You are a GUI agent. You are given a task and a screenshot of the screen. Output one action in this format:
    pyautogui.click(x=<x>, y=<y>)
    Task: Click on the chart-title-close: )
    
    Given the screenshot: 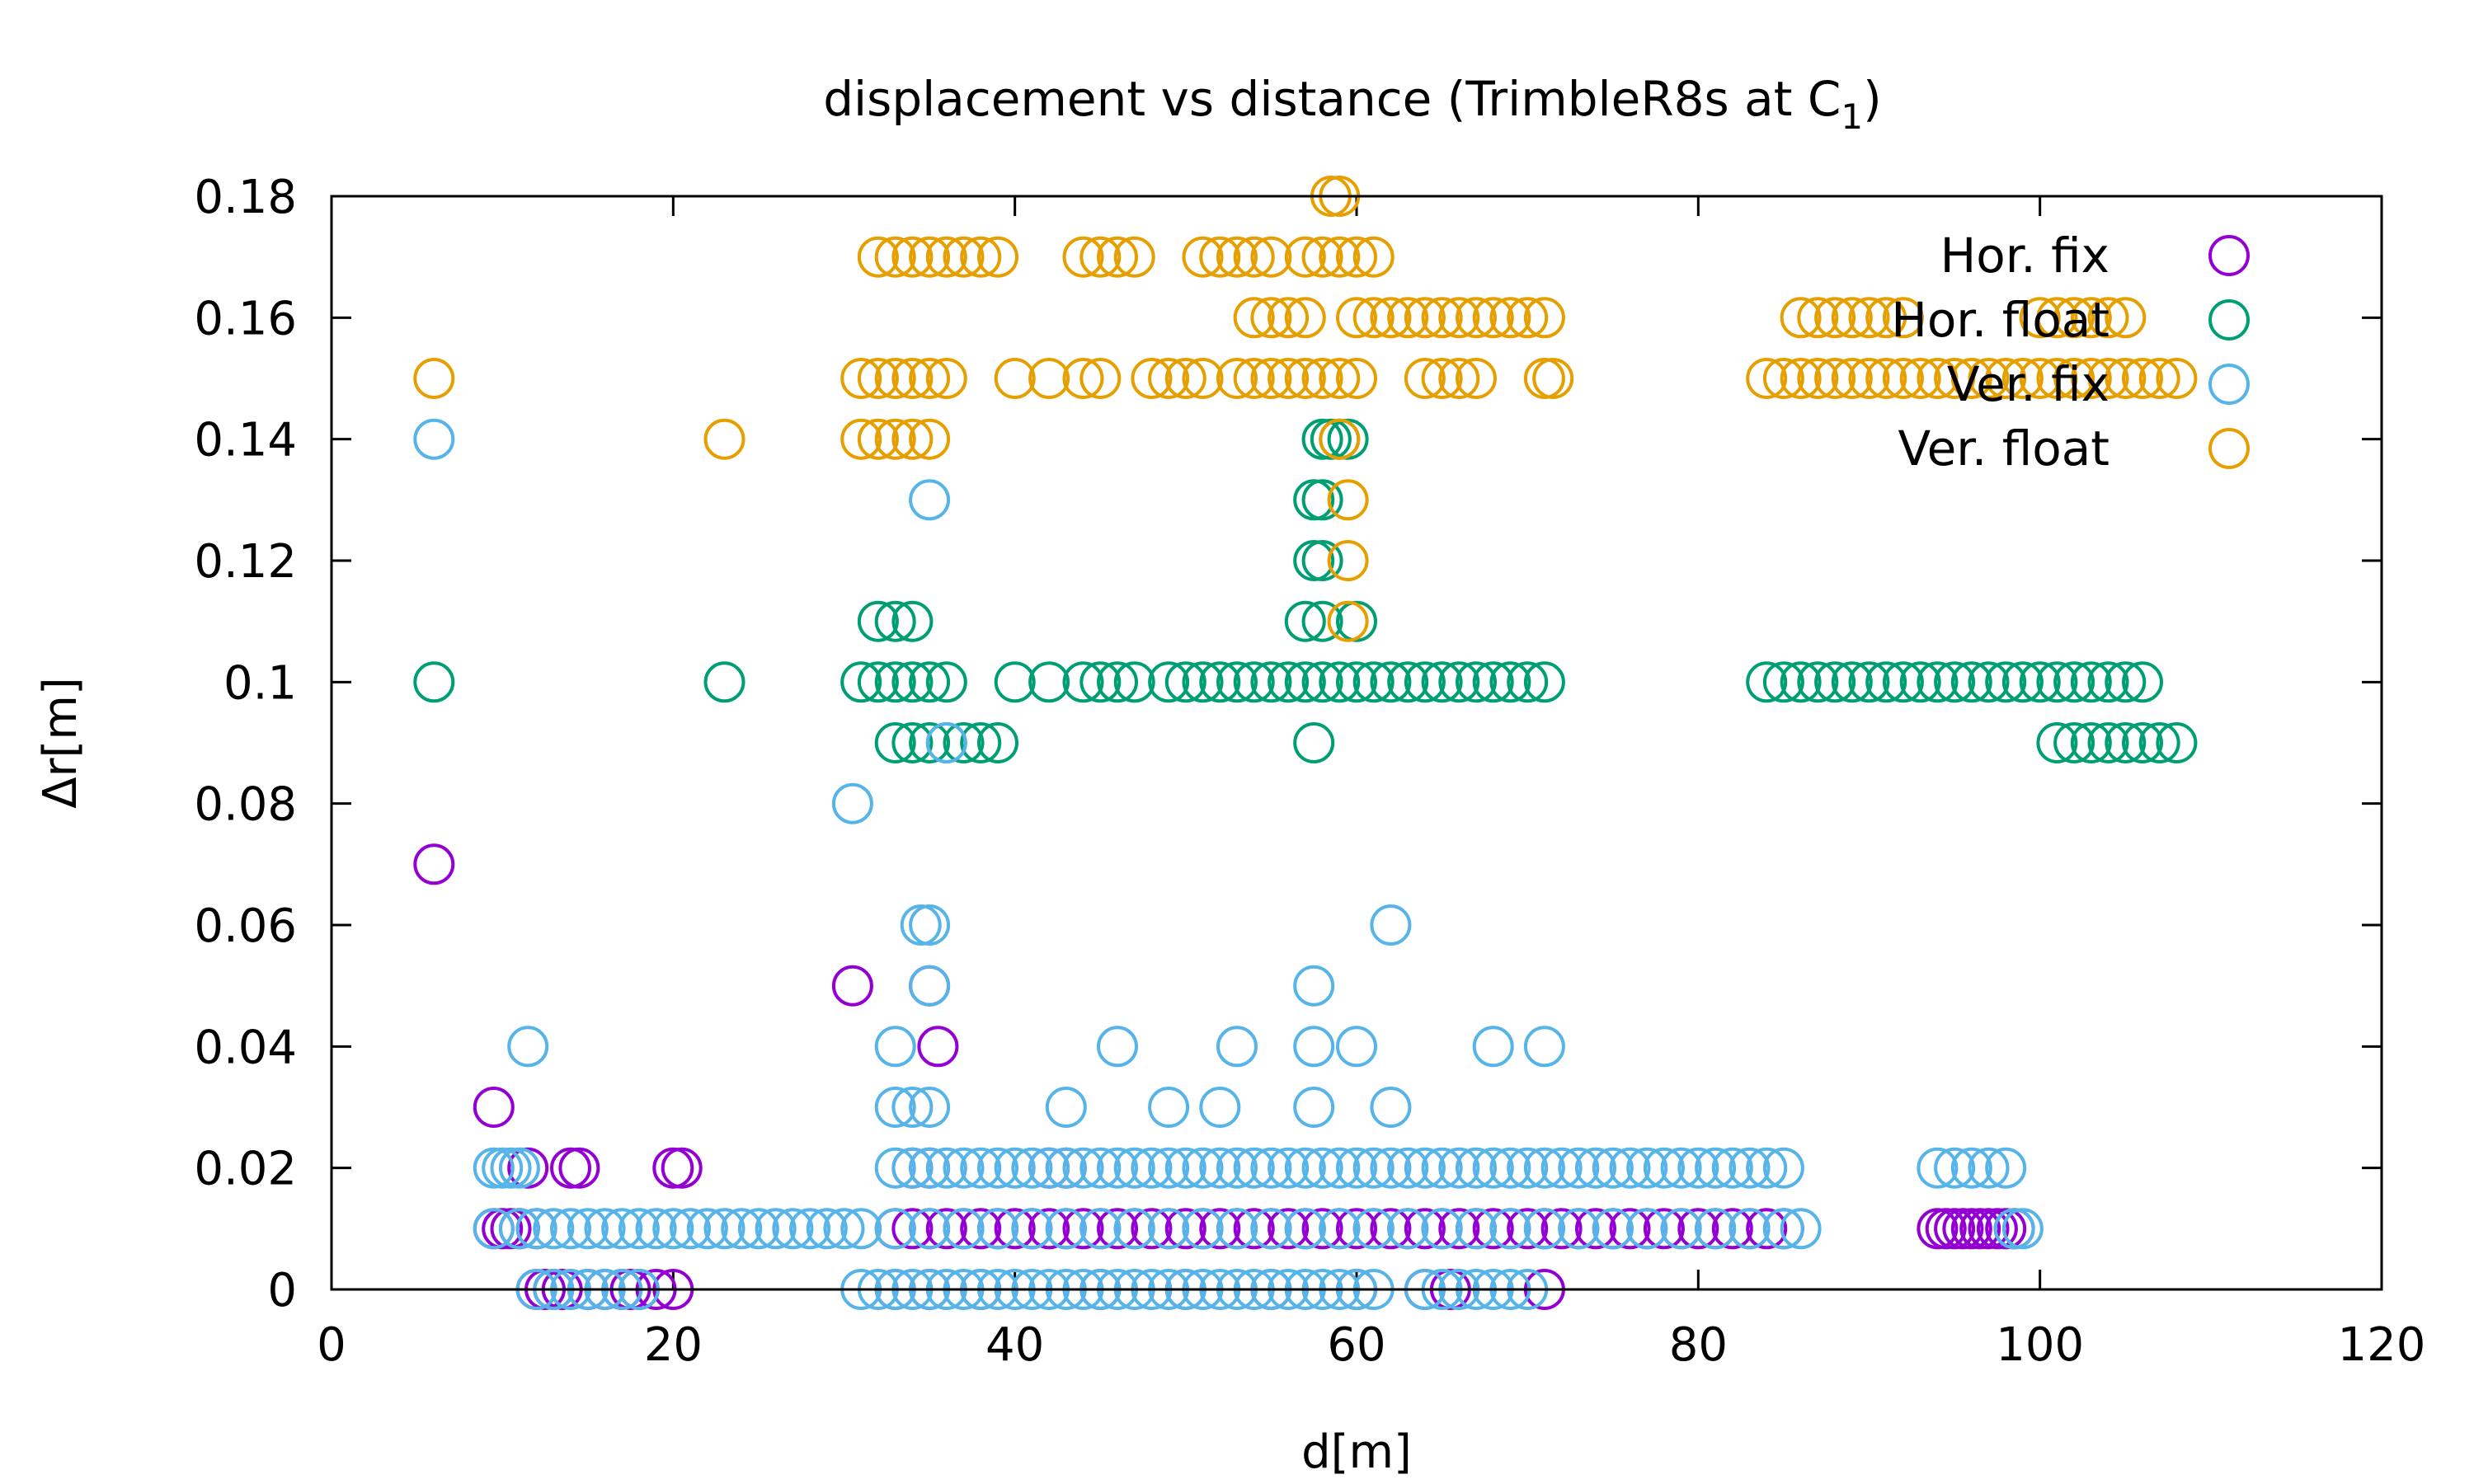 What is the action you would take?
    pyautogui.click(x=1872, y=99)
    